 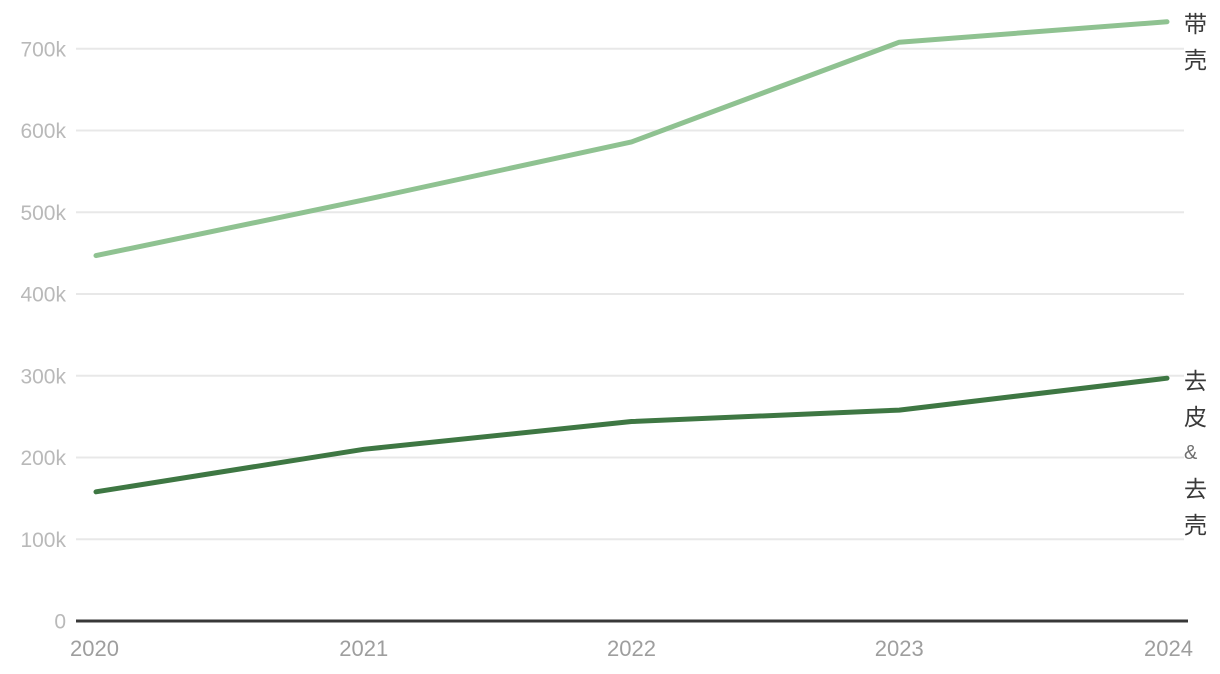 I want to click on series-label-char: 皮, so click(x=1195, y=417).